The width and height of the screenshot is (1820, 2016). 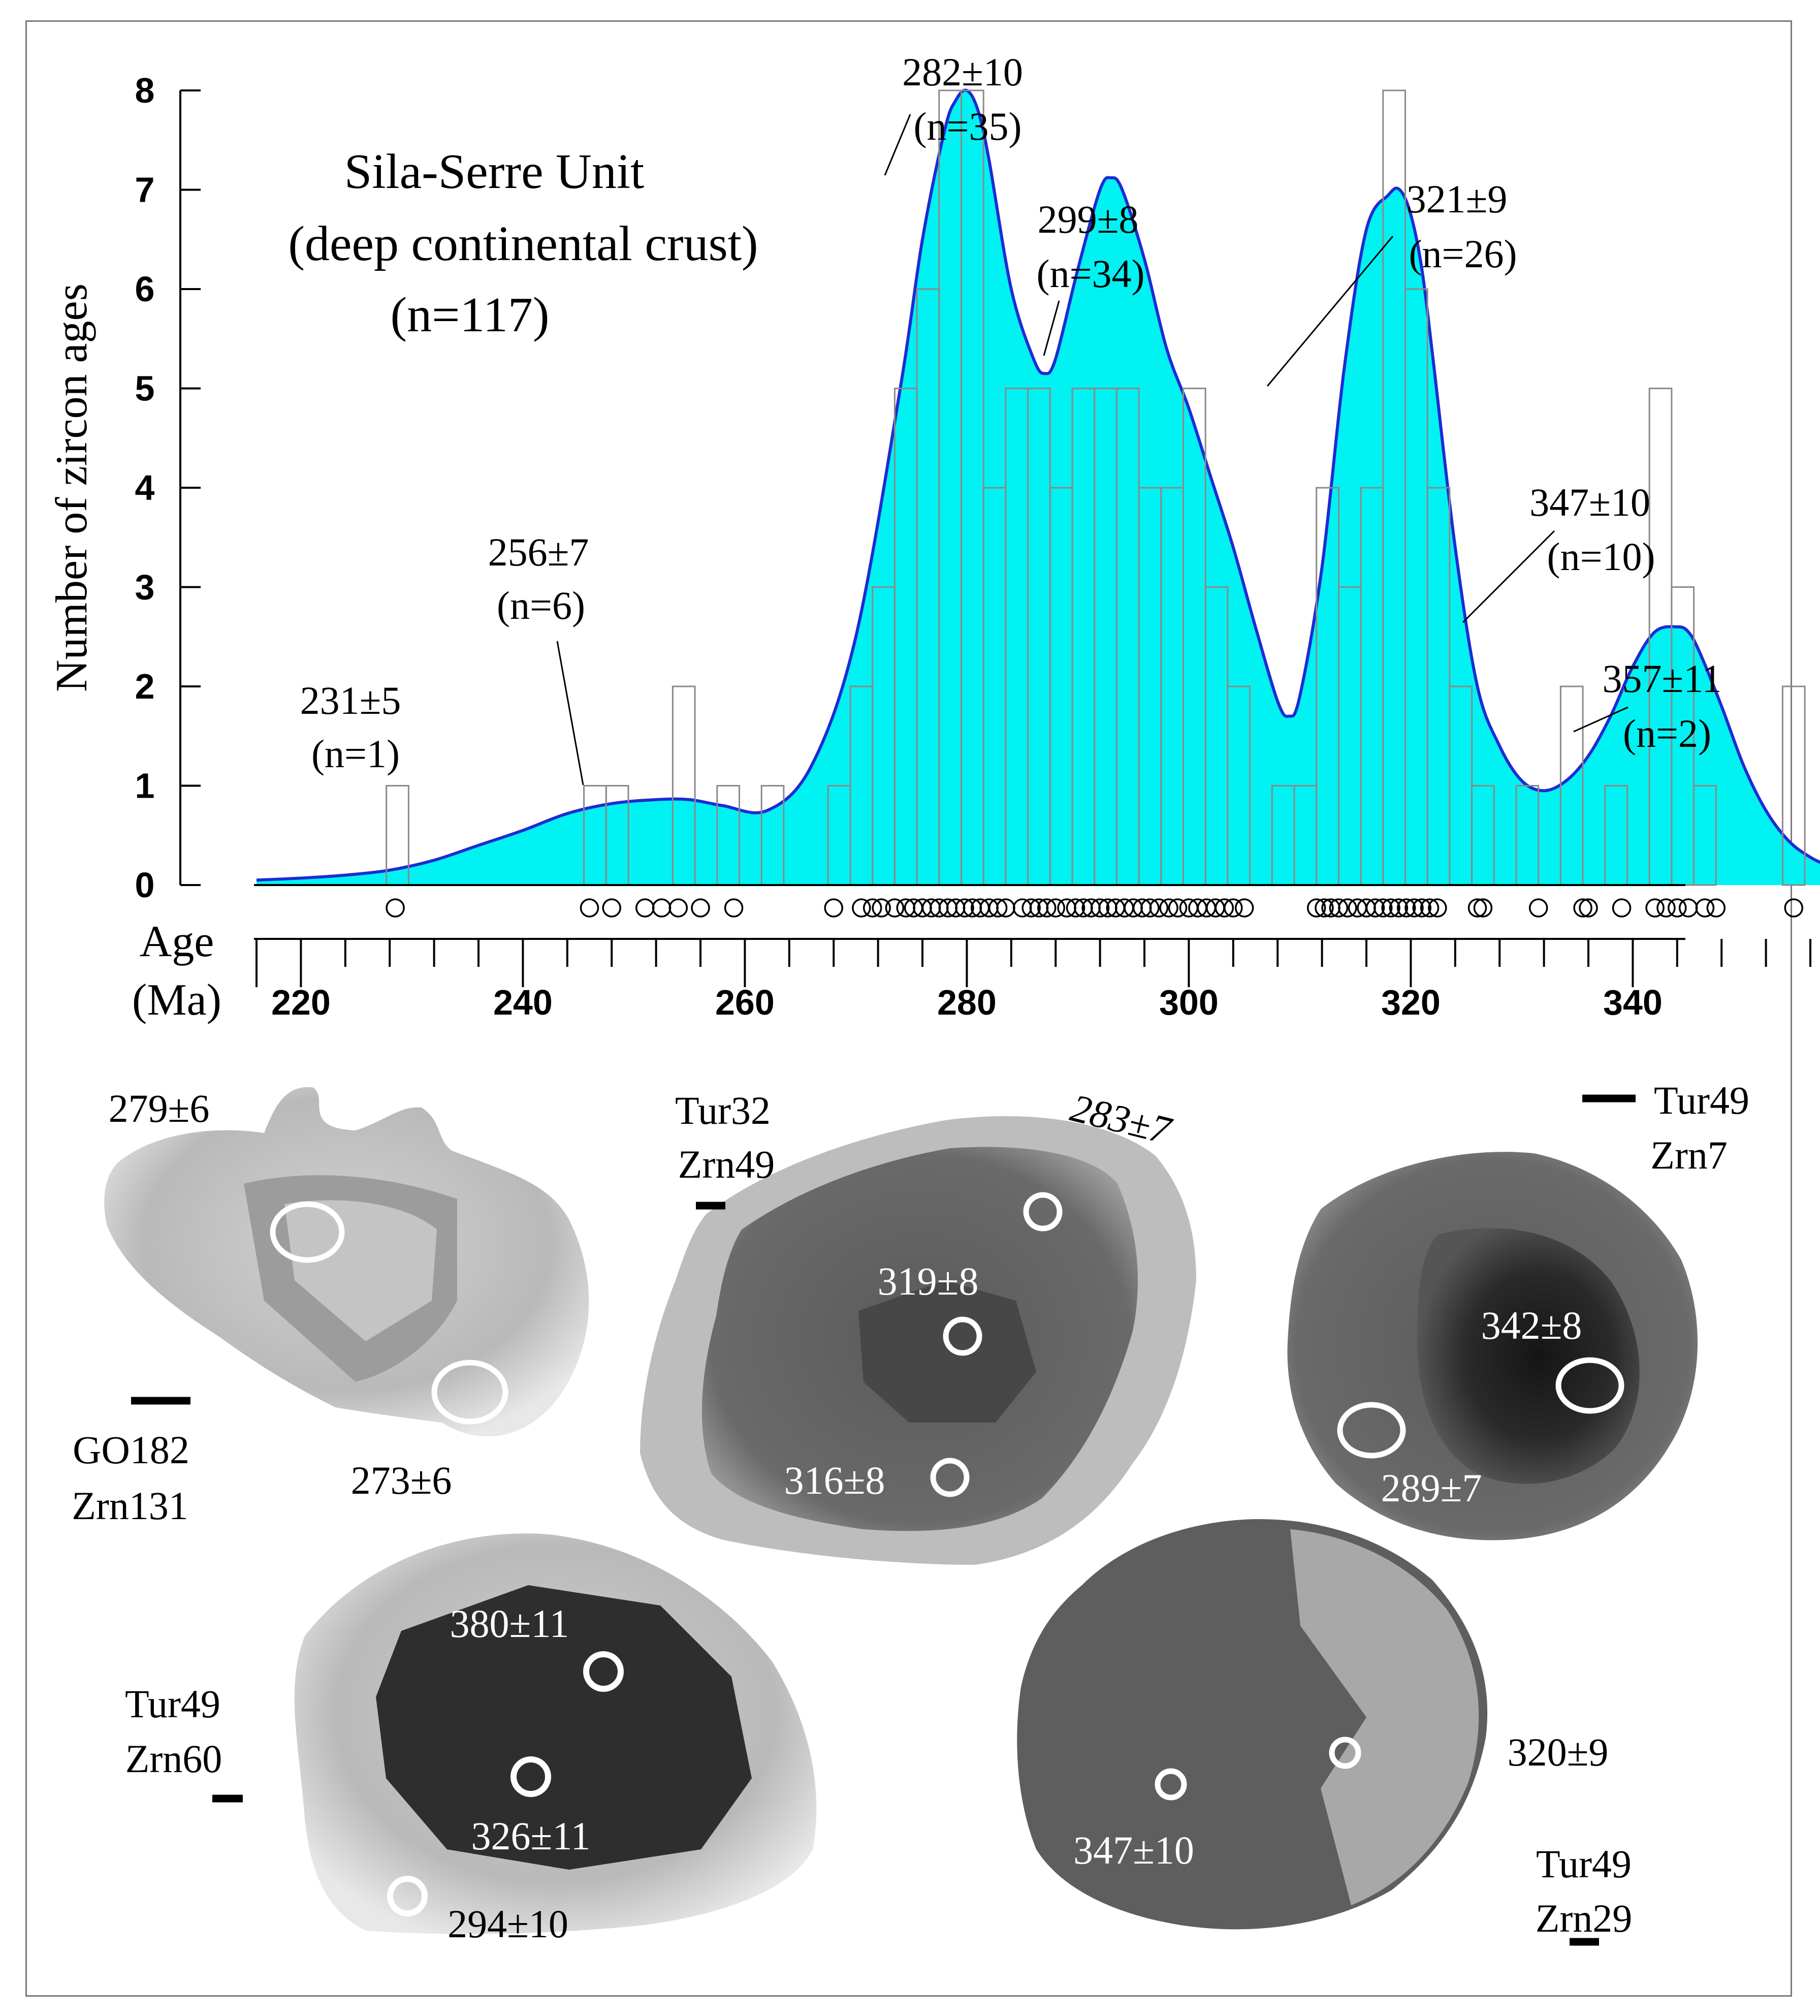 What do you see at coordinates (168, 488) in the screenshot?
I see `y-ticks: 0 1 2 3 4 5 6 7 8` at bounding box center [168, 488].